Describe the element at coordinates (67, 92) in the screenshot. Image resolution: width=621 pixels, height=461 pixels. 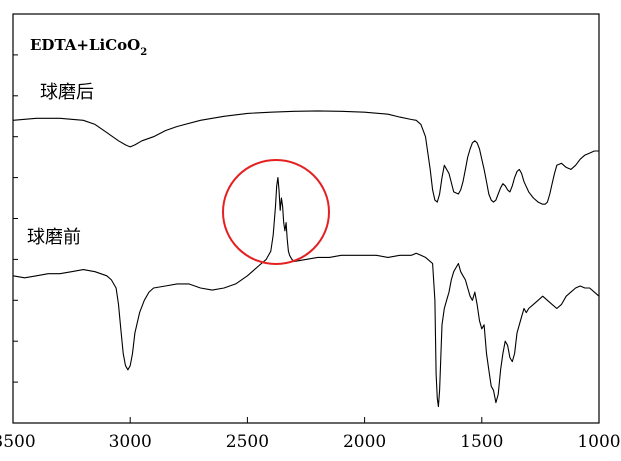
I see `annotation-after-milling: 球磨后` at that location.